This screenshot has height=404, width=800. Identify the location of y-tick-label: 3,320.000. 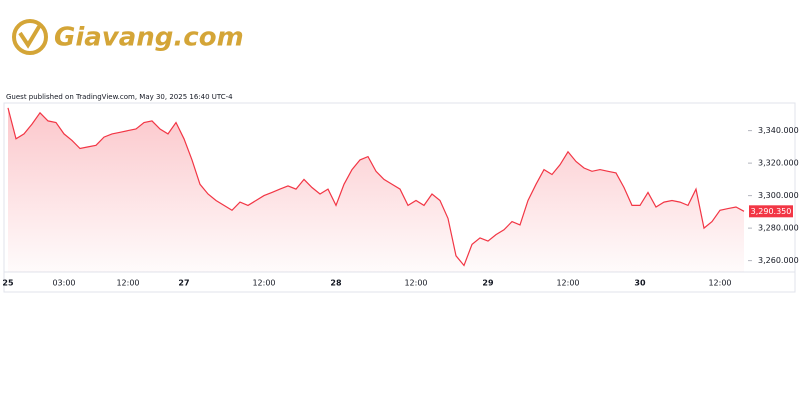
(778, 163).